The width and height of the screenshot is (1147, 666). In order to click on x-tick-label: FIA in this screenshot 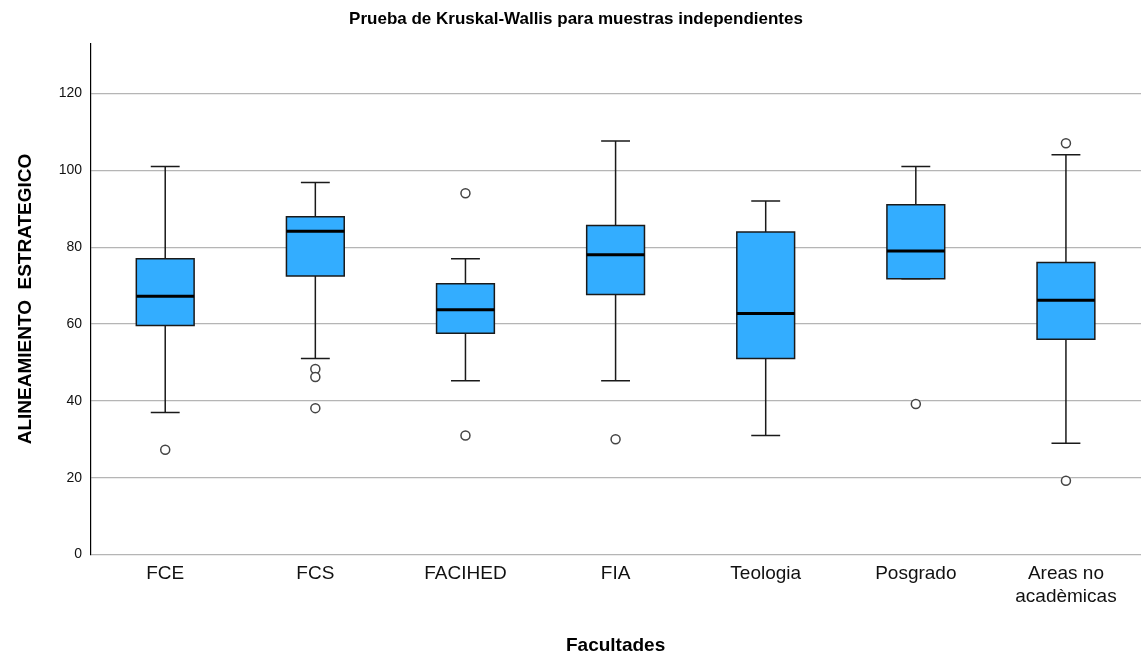, I will do `click(615, 573)`.